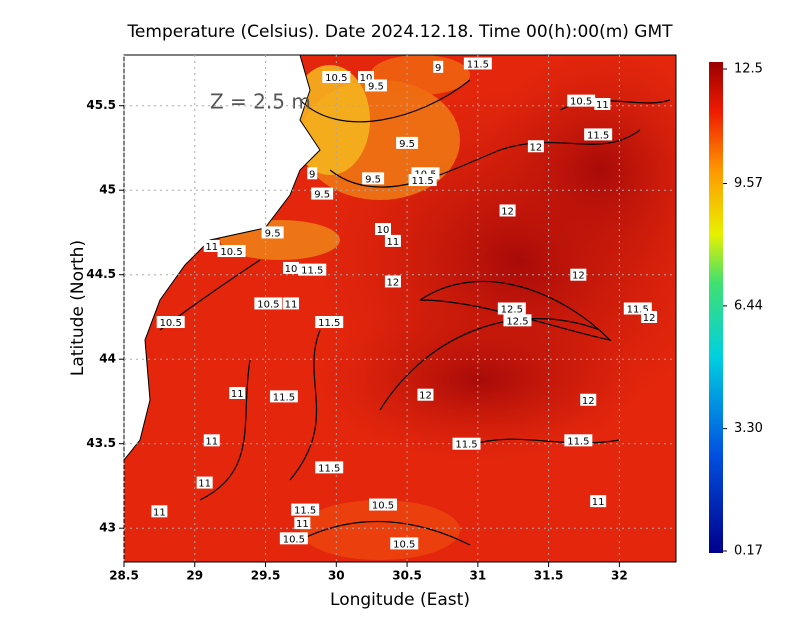  What do you see at coordinates (101, 105) in the screenshot?
I see `y-tick-label: 45.5` at bounding box center [101, 105].